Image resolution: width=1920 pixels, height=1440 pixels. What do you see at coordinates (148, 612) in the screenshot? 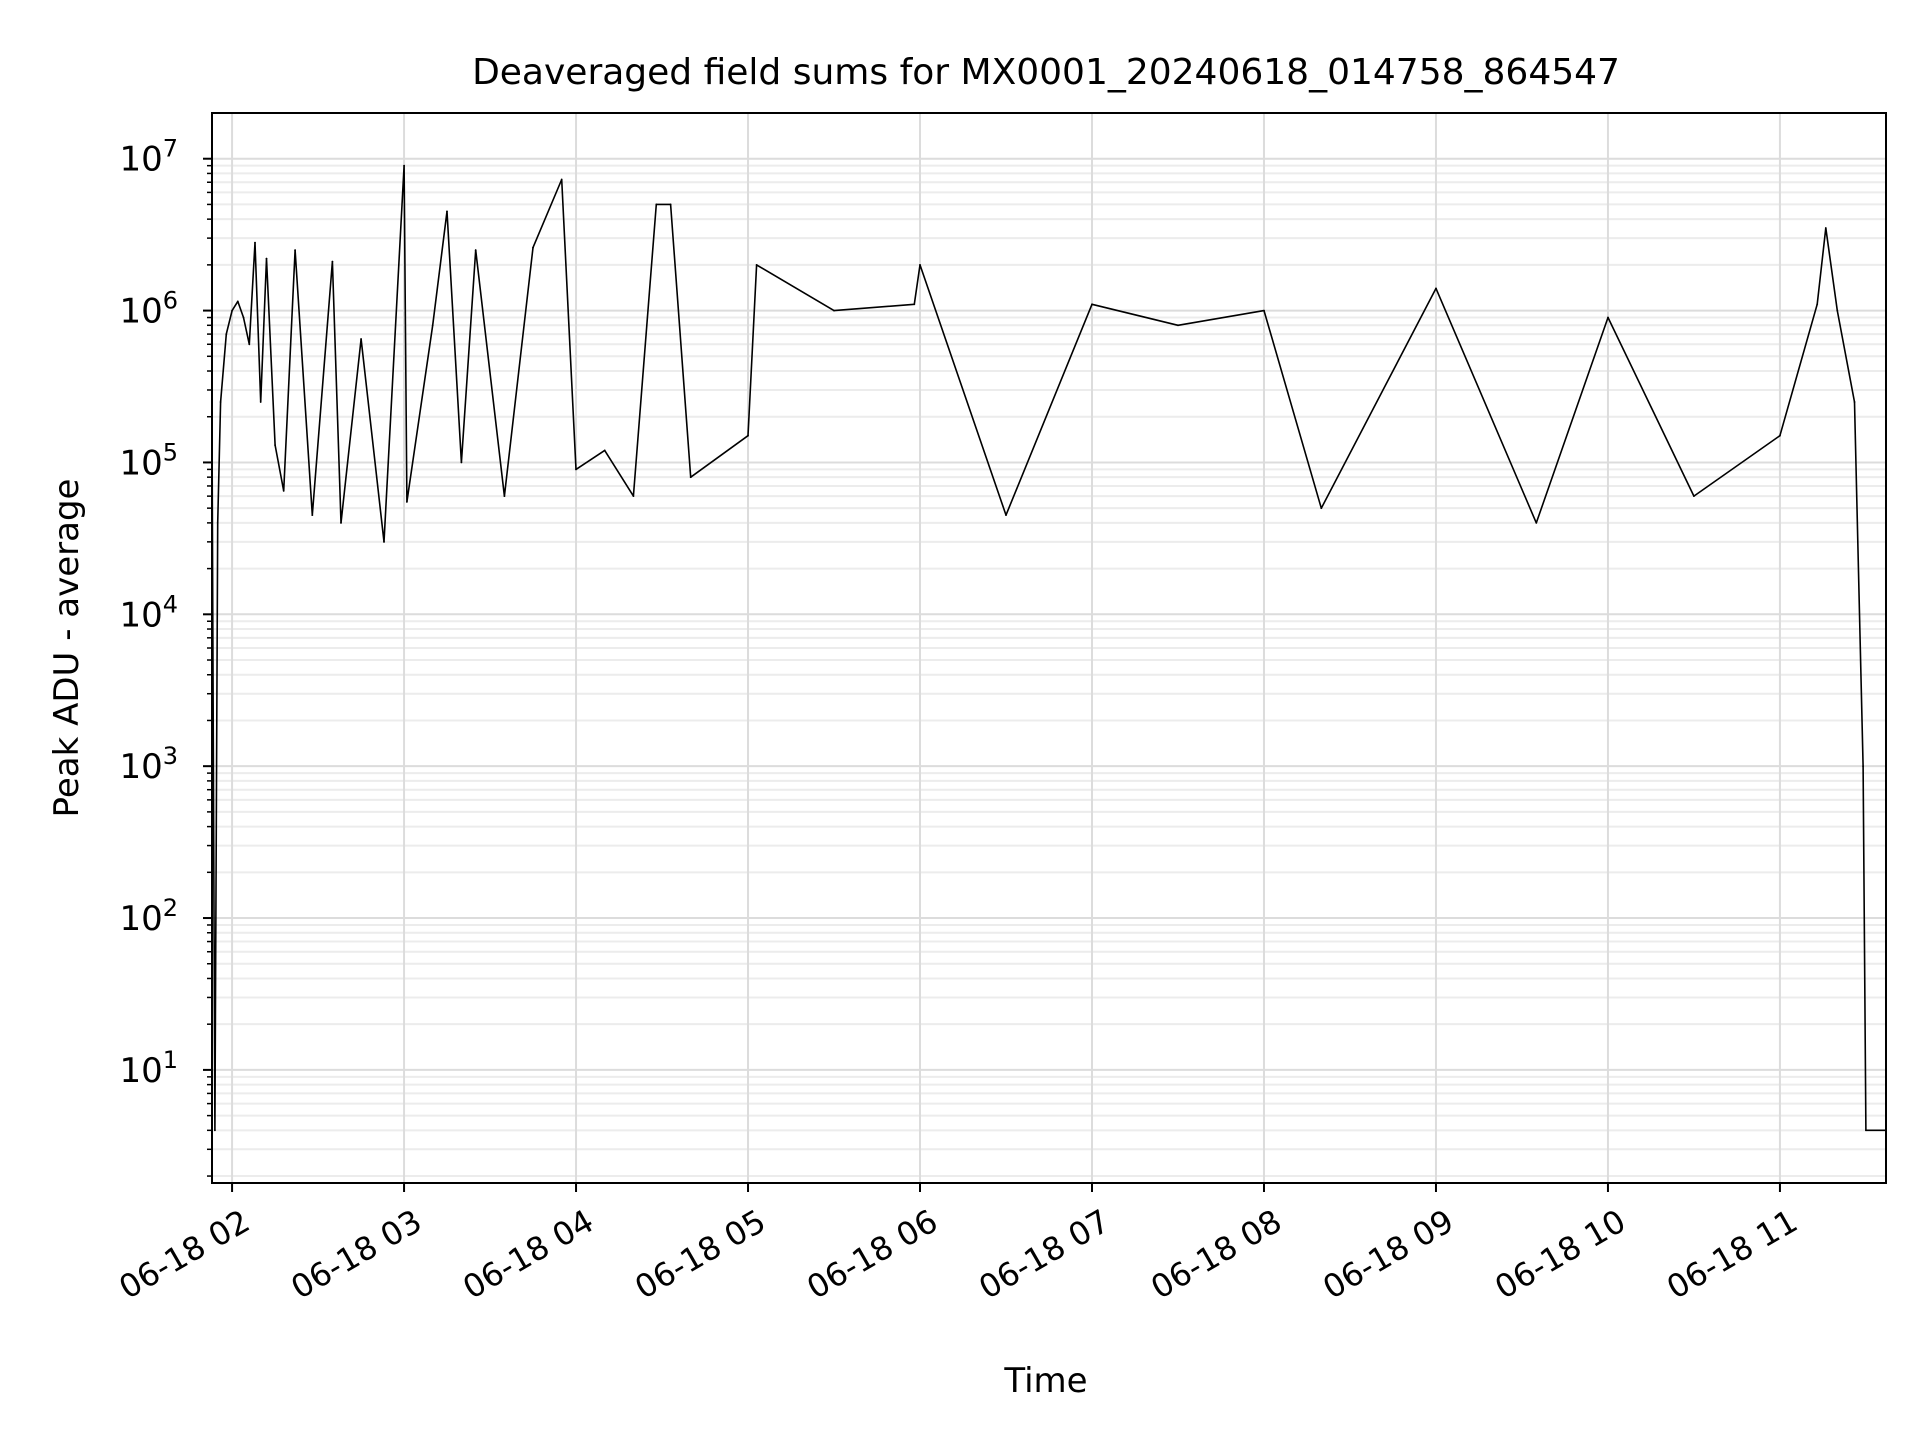
I see `y-tick-label: 10⁴` at bounding box center [148, 612].